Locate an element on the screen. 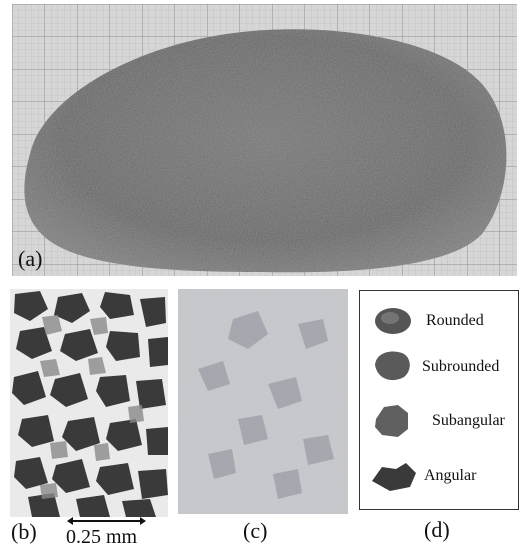 This screenshot has height=550, width=529. scale-bar is located at coordinates (107, 521).